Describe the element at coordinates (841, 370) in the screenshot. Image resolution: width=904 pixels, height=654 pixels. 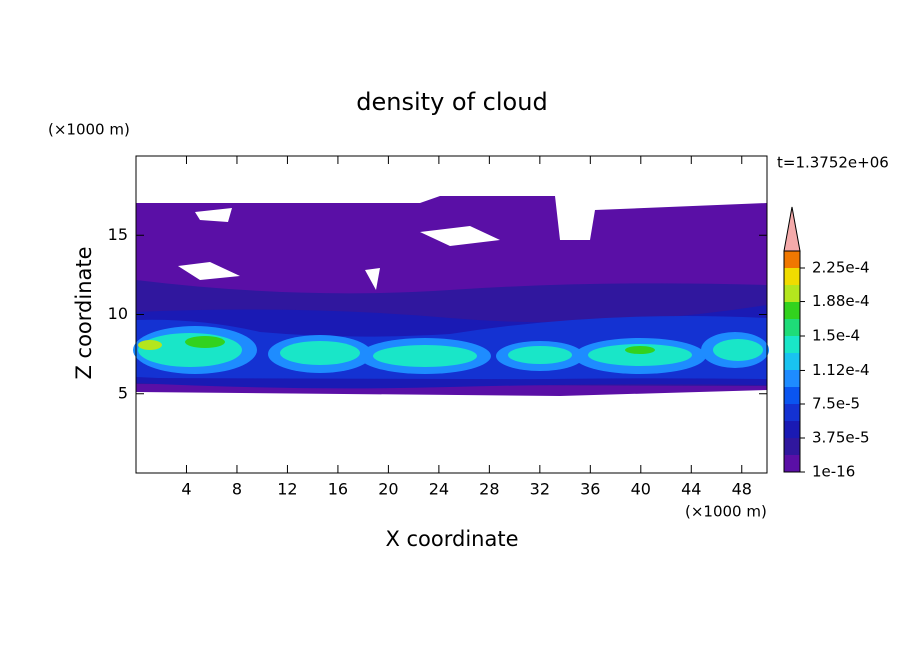
I see `colorbar-tick-label: 1.12e-4` at that location.